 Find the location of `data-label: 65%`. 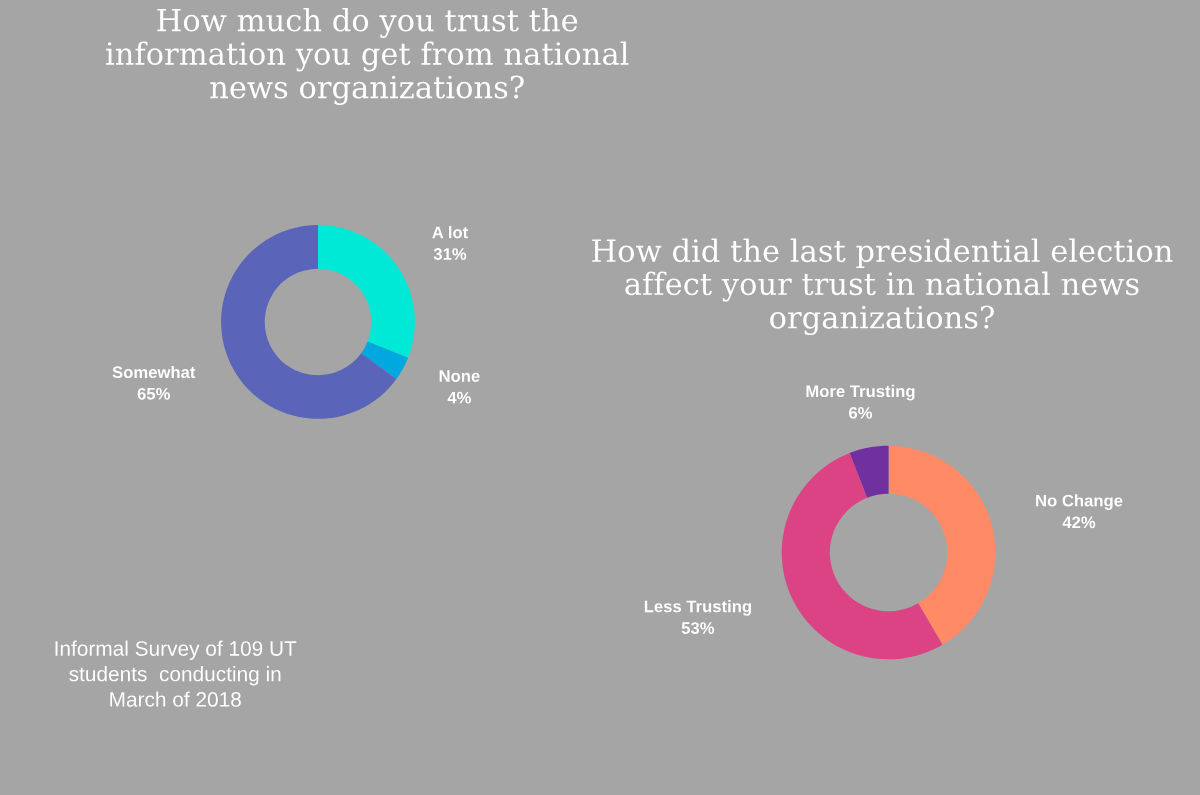

data-label: 65% is located at coordinates (153, 393).